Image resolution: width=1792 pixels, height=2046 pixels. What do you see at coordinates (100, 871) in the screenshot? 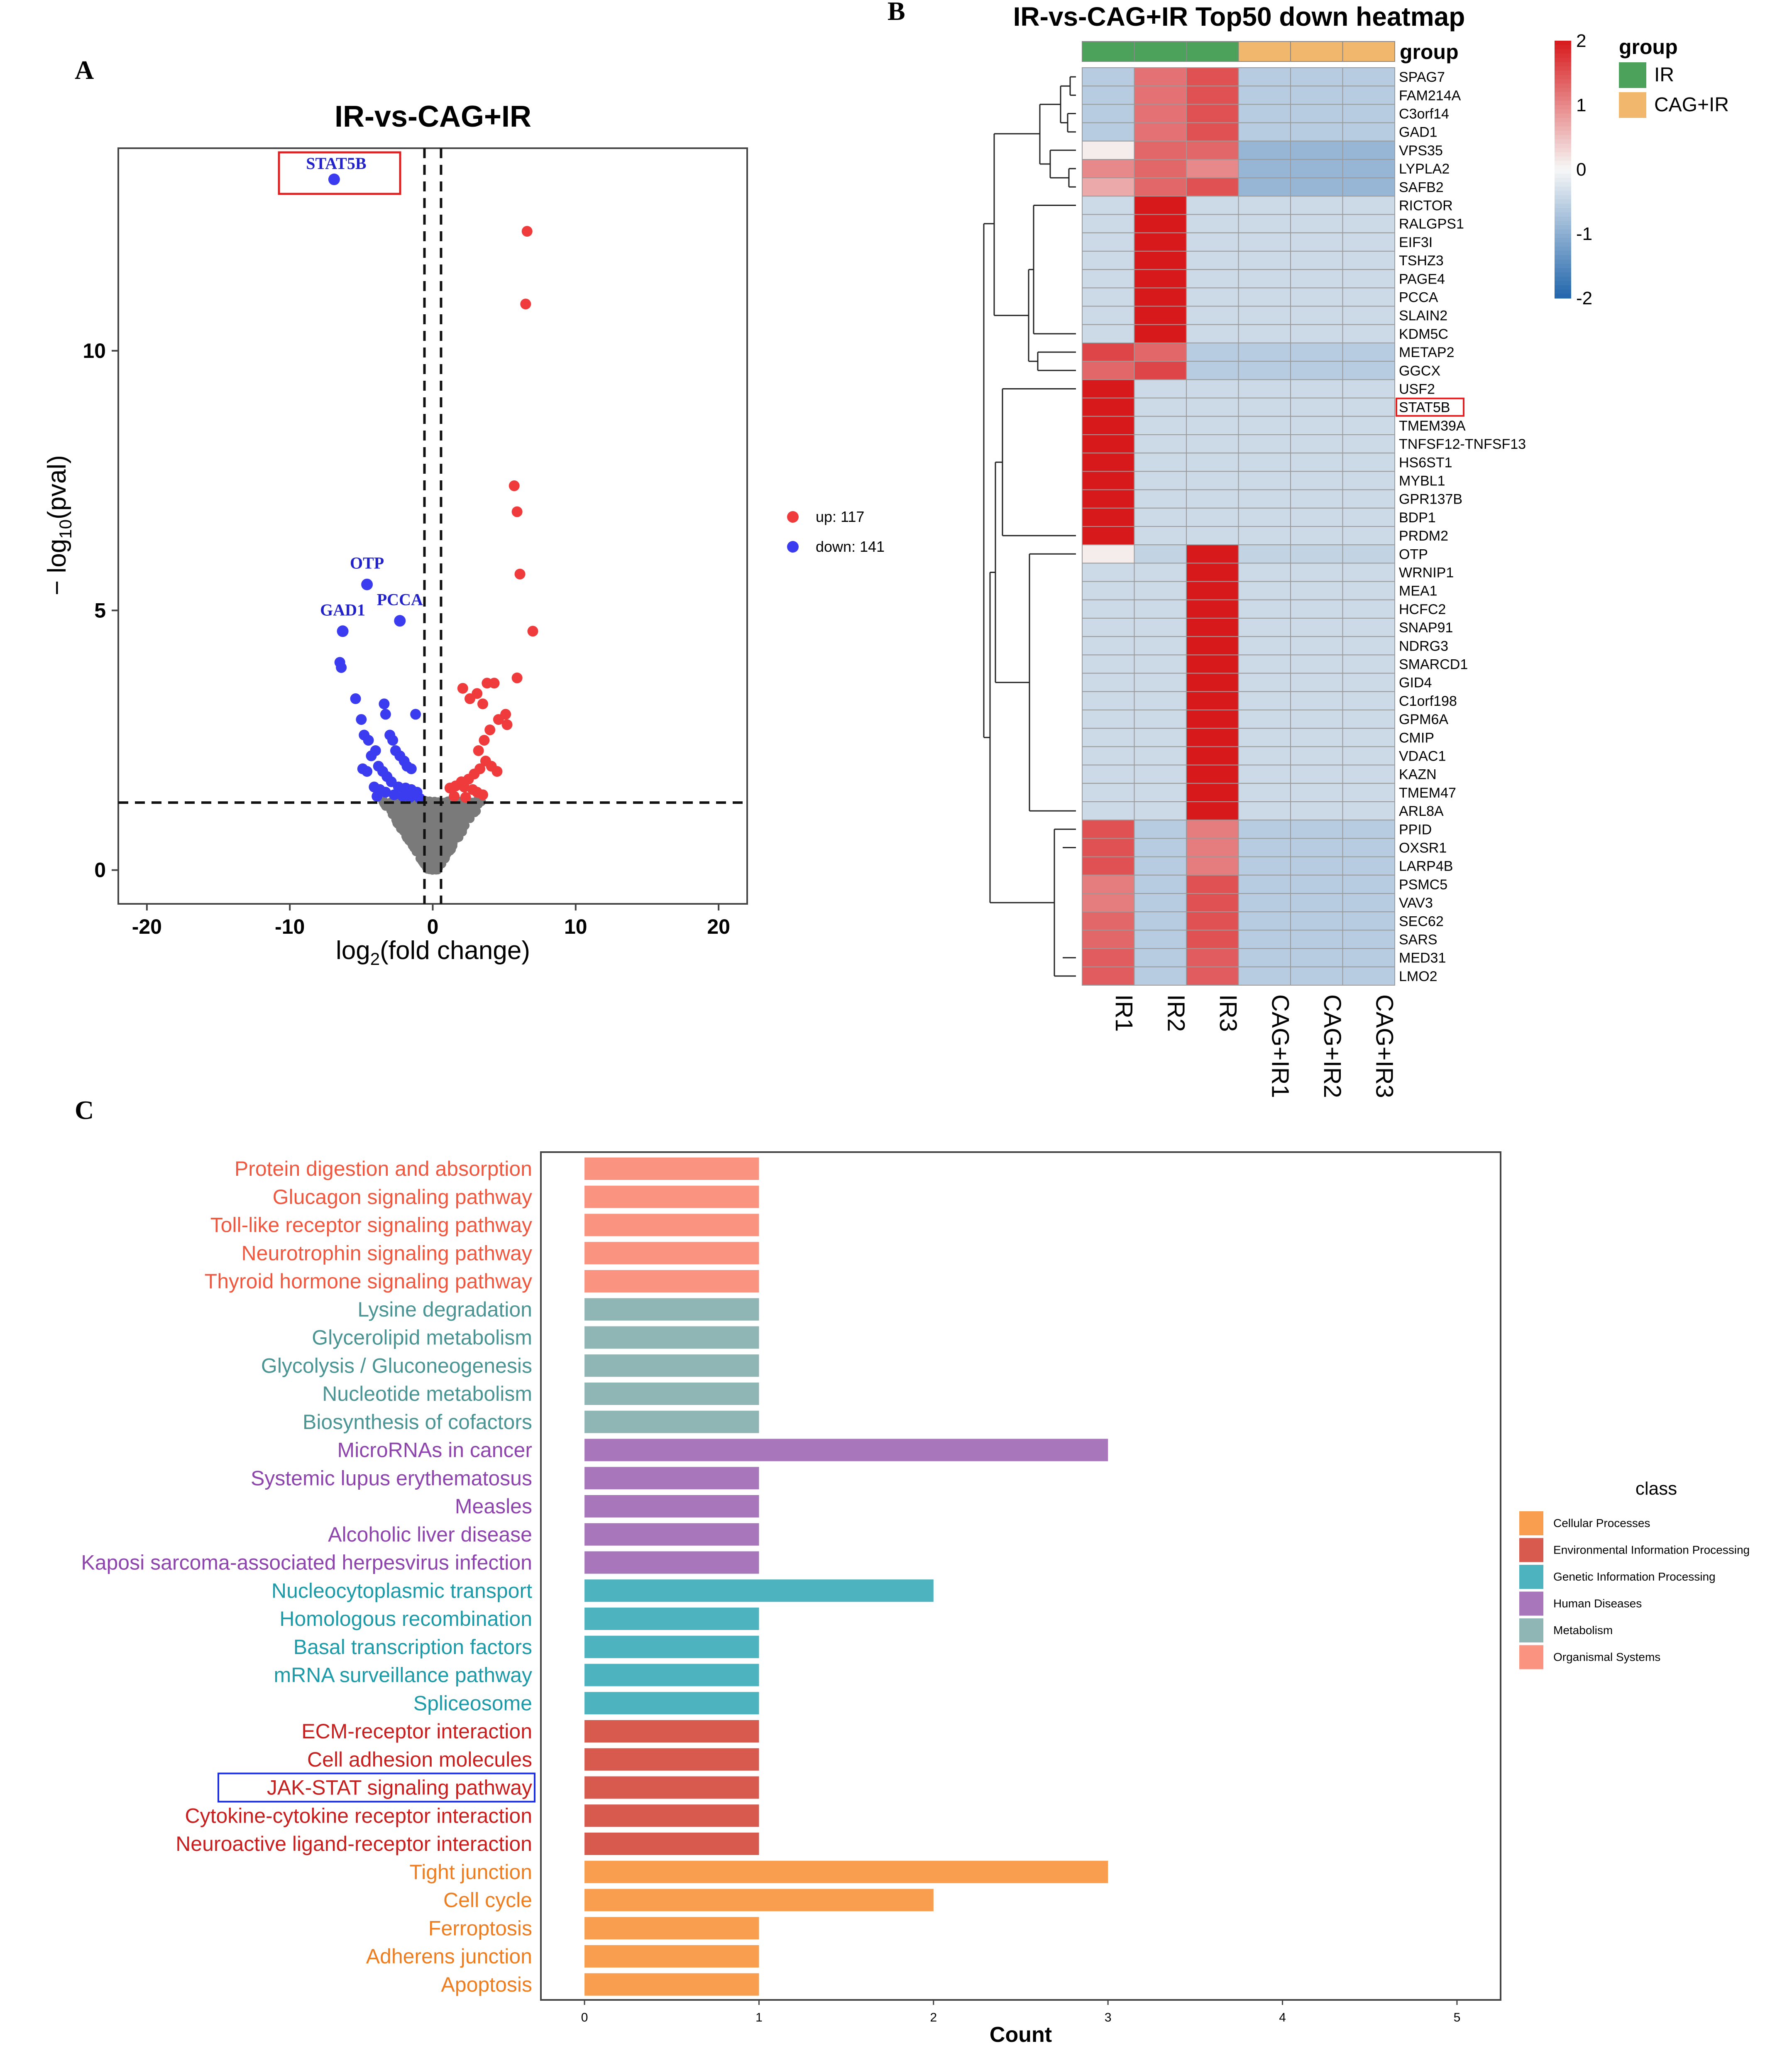
I see `volcano-y-tick-label: 0` at bounding box center [100, 871].